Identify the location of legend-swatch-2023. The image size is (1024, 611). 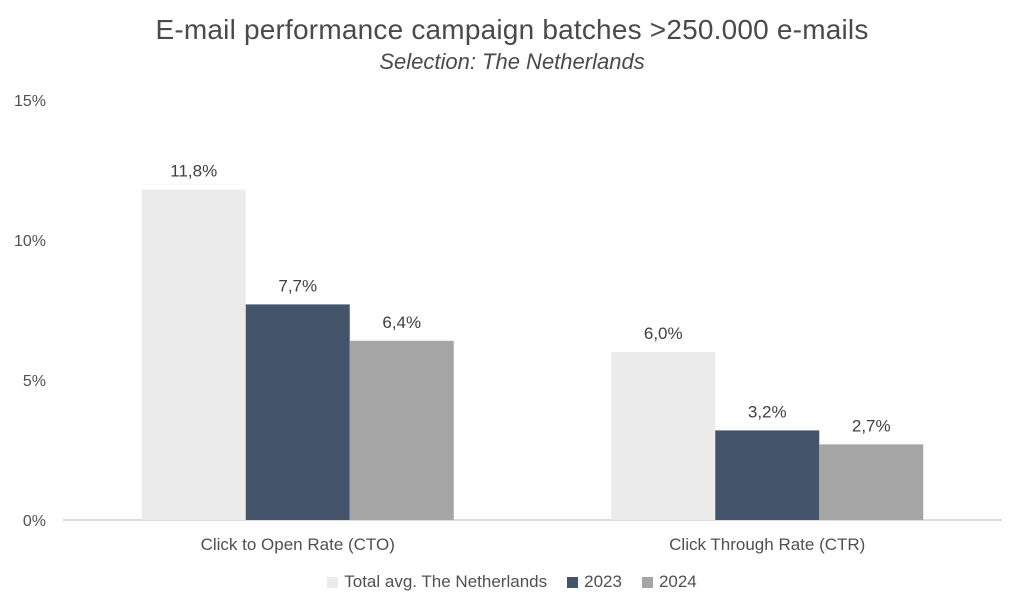
(573, 582).